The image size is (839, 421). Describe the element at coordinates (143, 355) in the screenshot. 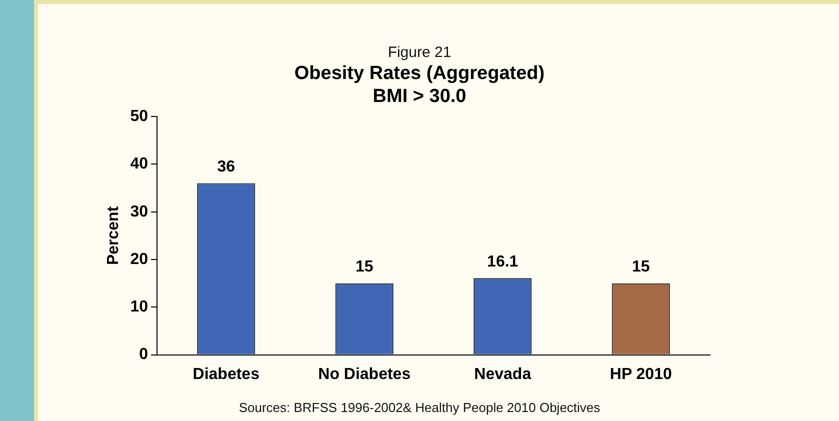

I see `y-tick-label: 0` at that location.